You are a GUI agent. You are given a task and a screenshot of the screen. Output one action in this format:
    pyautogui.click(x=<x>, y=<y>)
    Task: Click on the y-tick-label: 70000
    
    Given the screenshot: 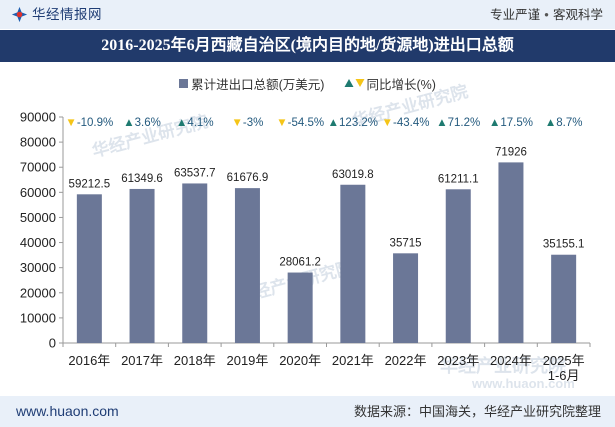 What is the action you would take?
    pyautogui.click(x=38, y=167)
    